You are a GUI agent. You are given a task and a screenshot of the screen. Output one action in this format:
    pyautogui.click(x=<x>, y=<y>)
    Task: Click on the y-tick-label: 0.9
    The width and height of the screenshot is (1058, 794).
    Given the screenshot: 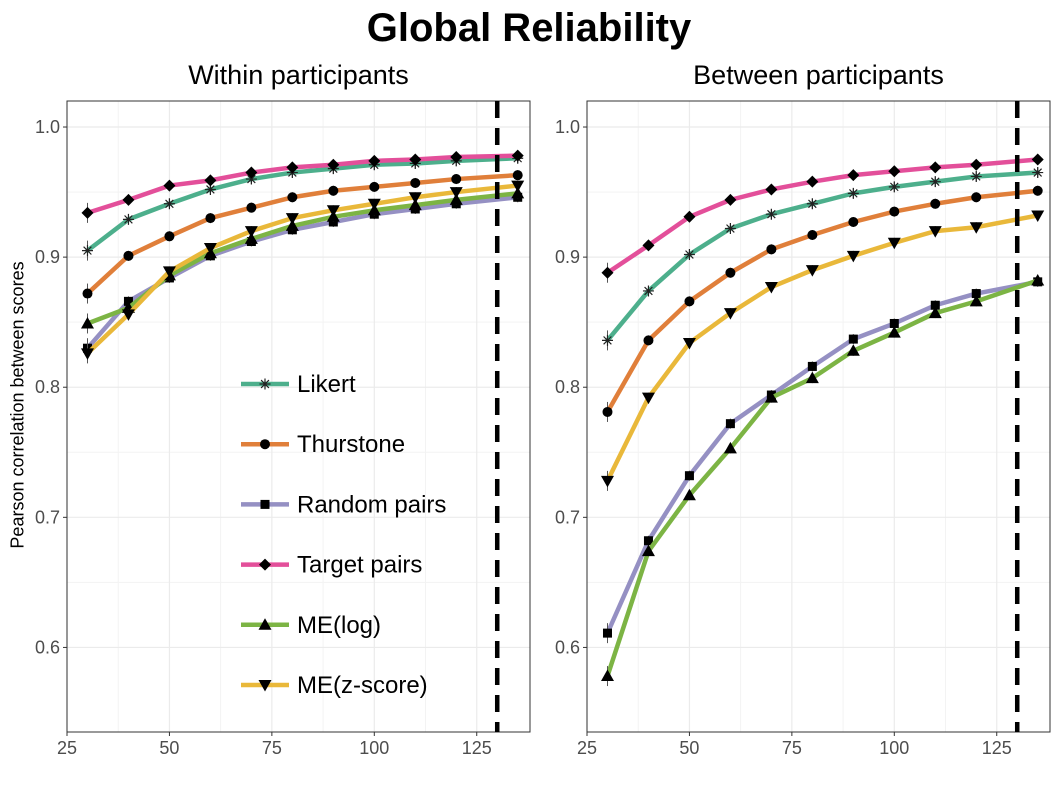 What is the action you would take?
    pyautogui.click(x=47, y=257)
    